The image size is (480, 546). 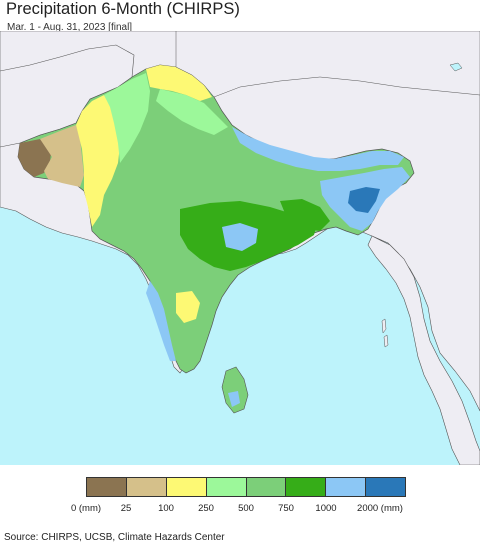 I want to click on region-deccan-yellow, so click(x=188, y=307).